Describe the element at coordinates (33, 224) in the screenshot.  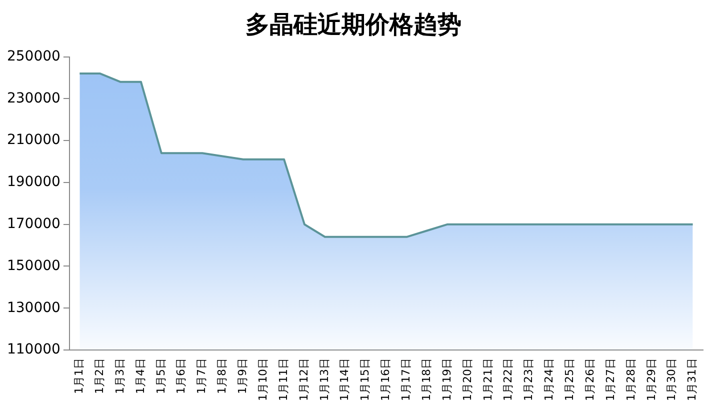
I see `y-tick-label: 170000` at that location.